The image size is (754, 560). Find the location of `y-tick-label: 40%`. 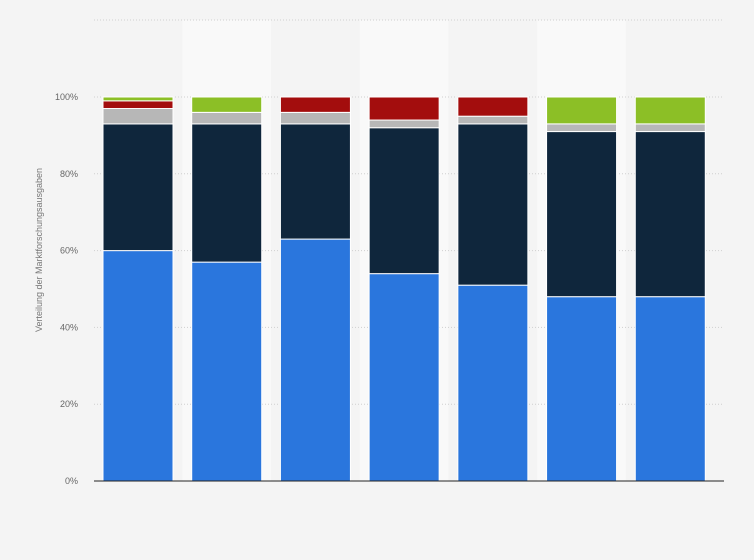

y-tick-label: 40% is located at coordinates (69, 327).